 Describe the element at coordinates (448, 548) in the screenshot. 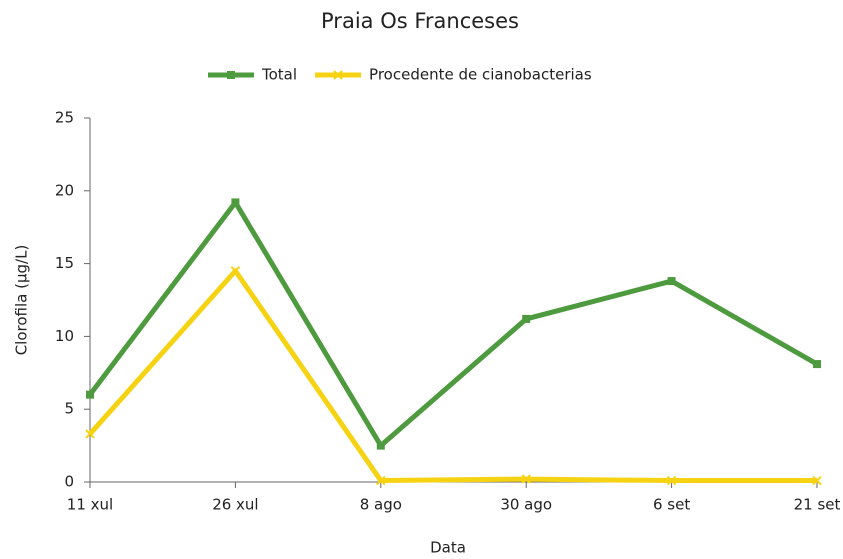

I see `x-axis-title: Data` at that location.